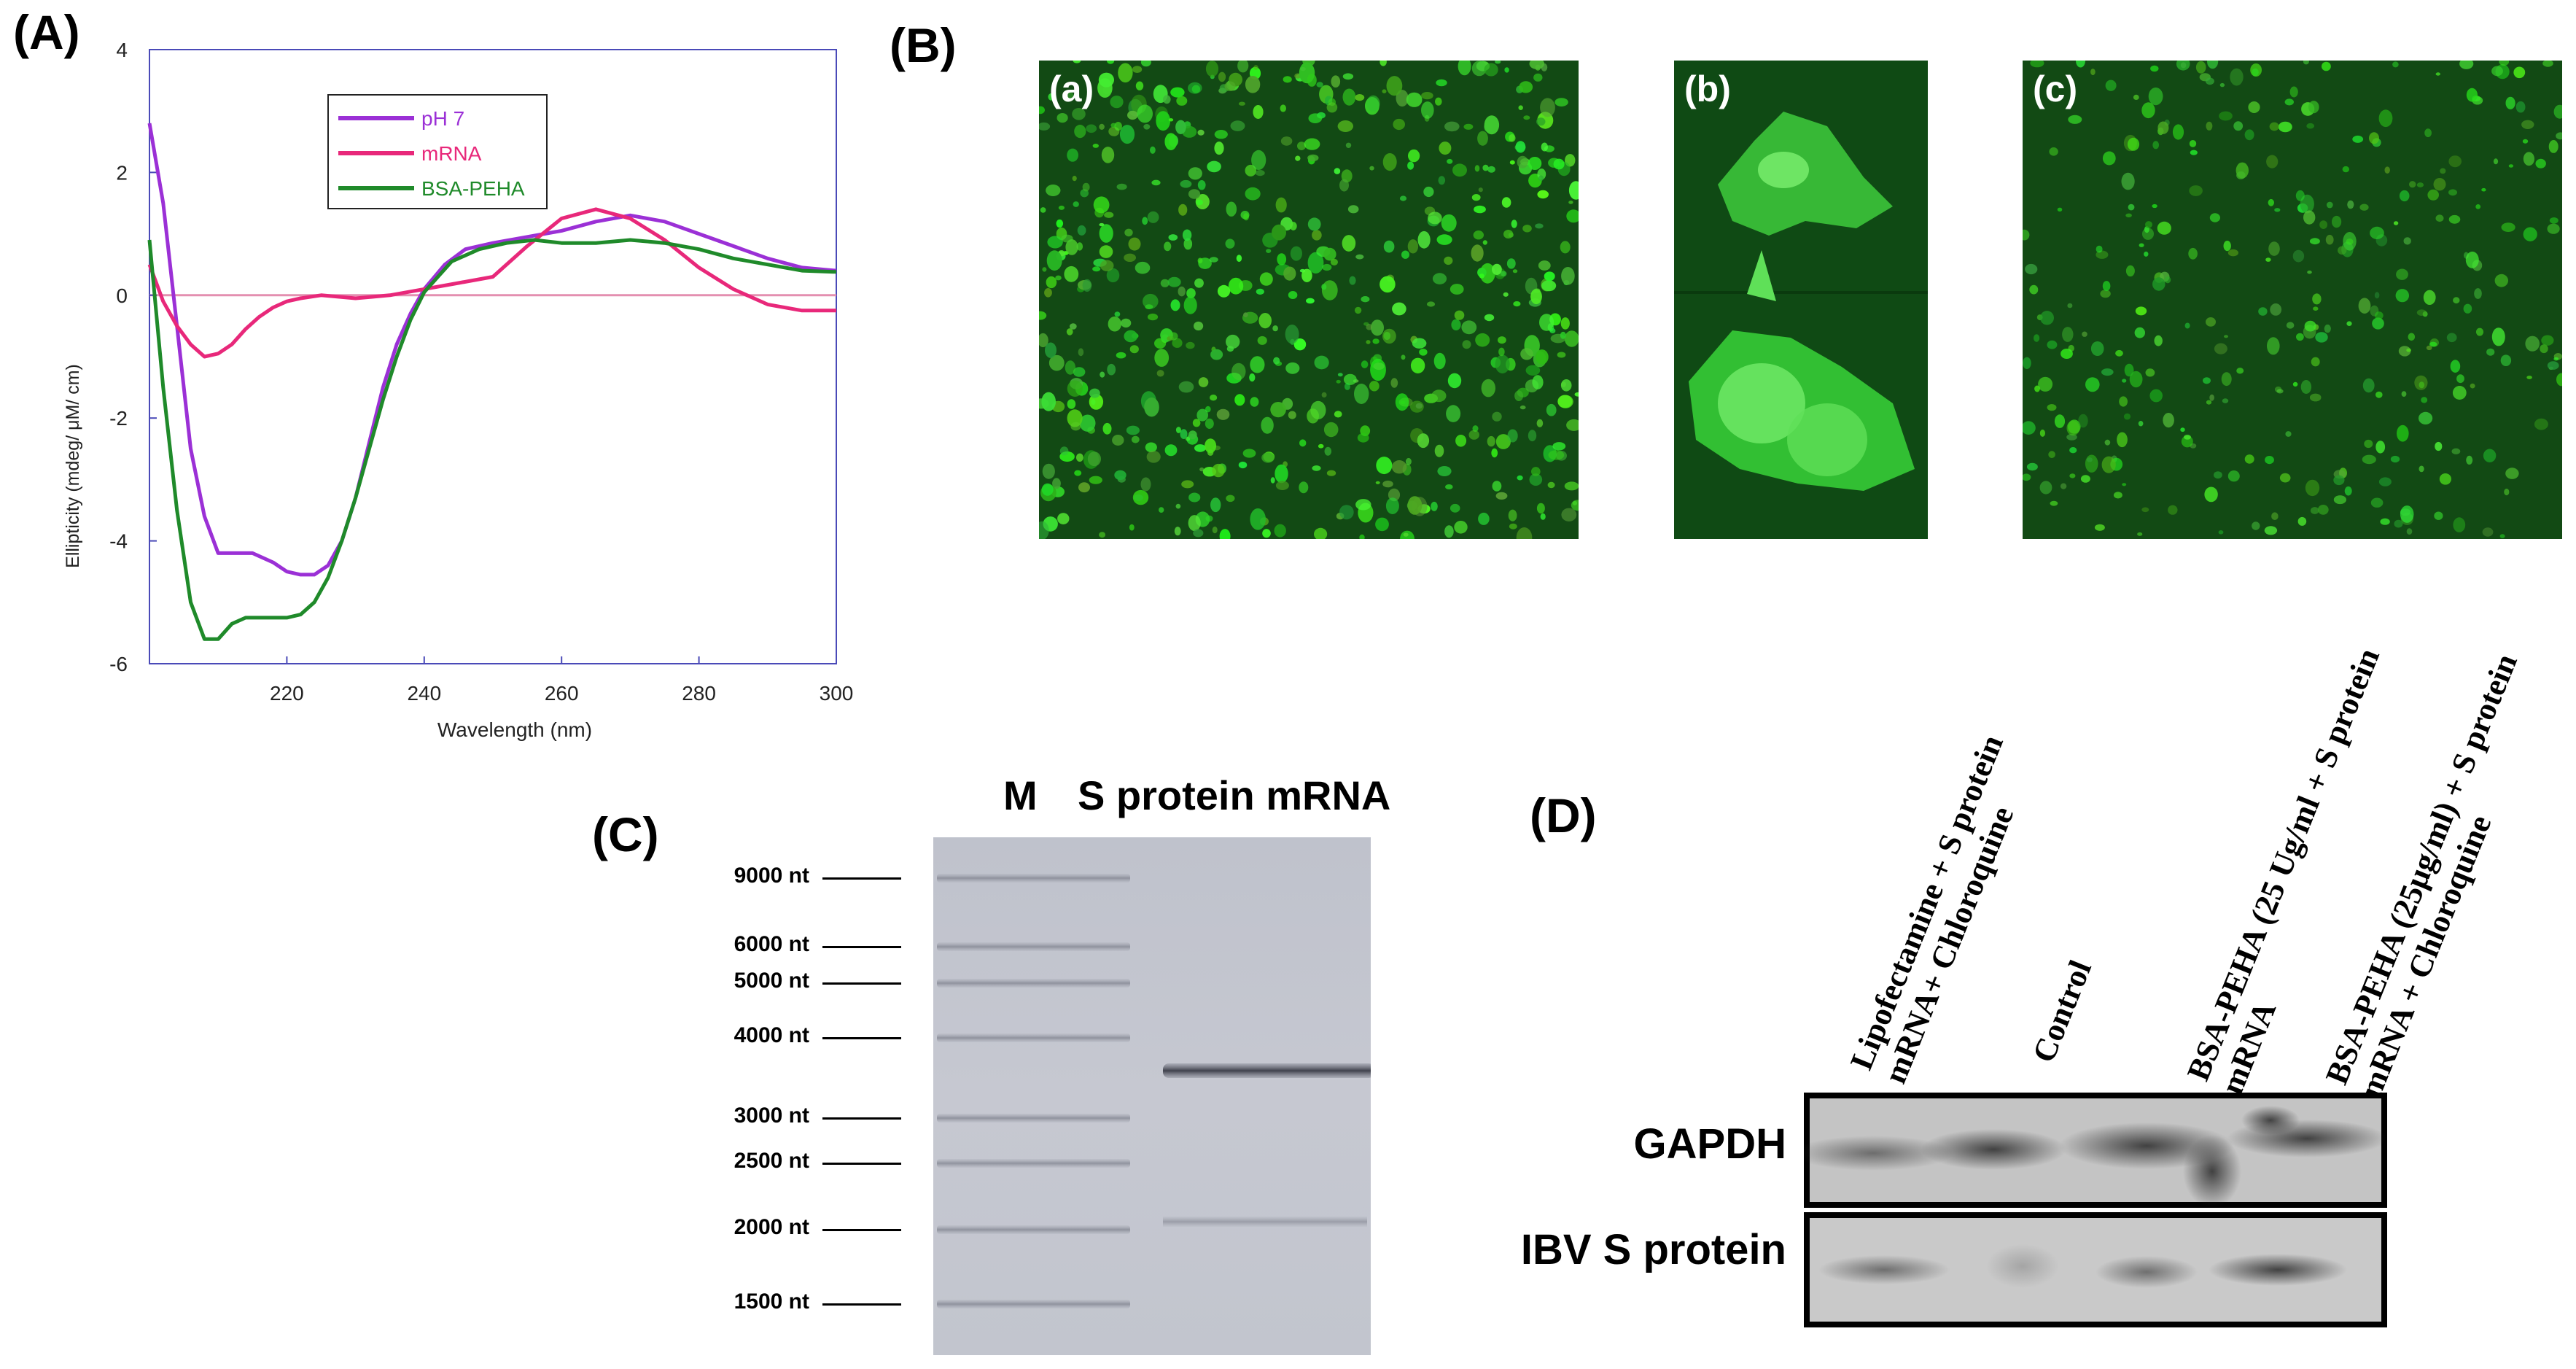  What do you see at coordinates (118, 664) in the screenshot?
I see `y-tick-label: -6` at bounding box center [118, 664].